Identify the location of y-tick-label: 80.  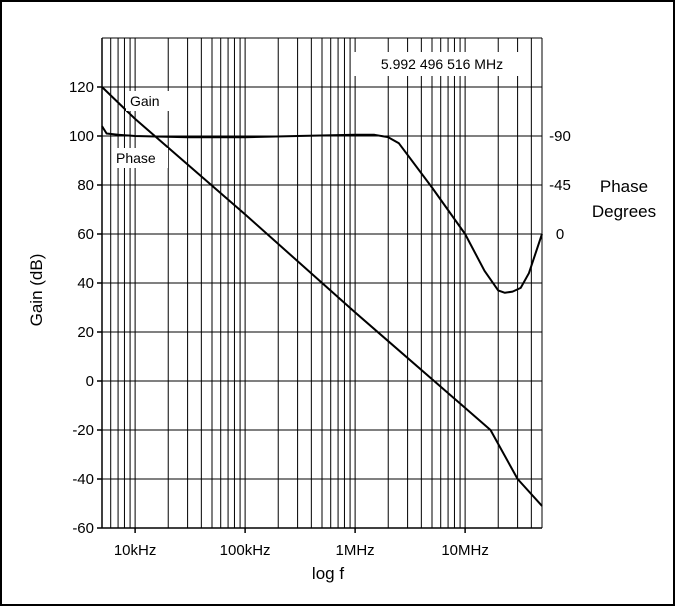
(85, 185).